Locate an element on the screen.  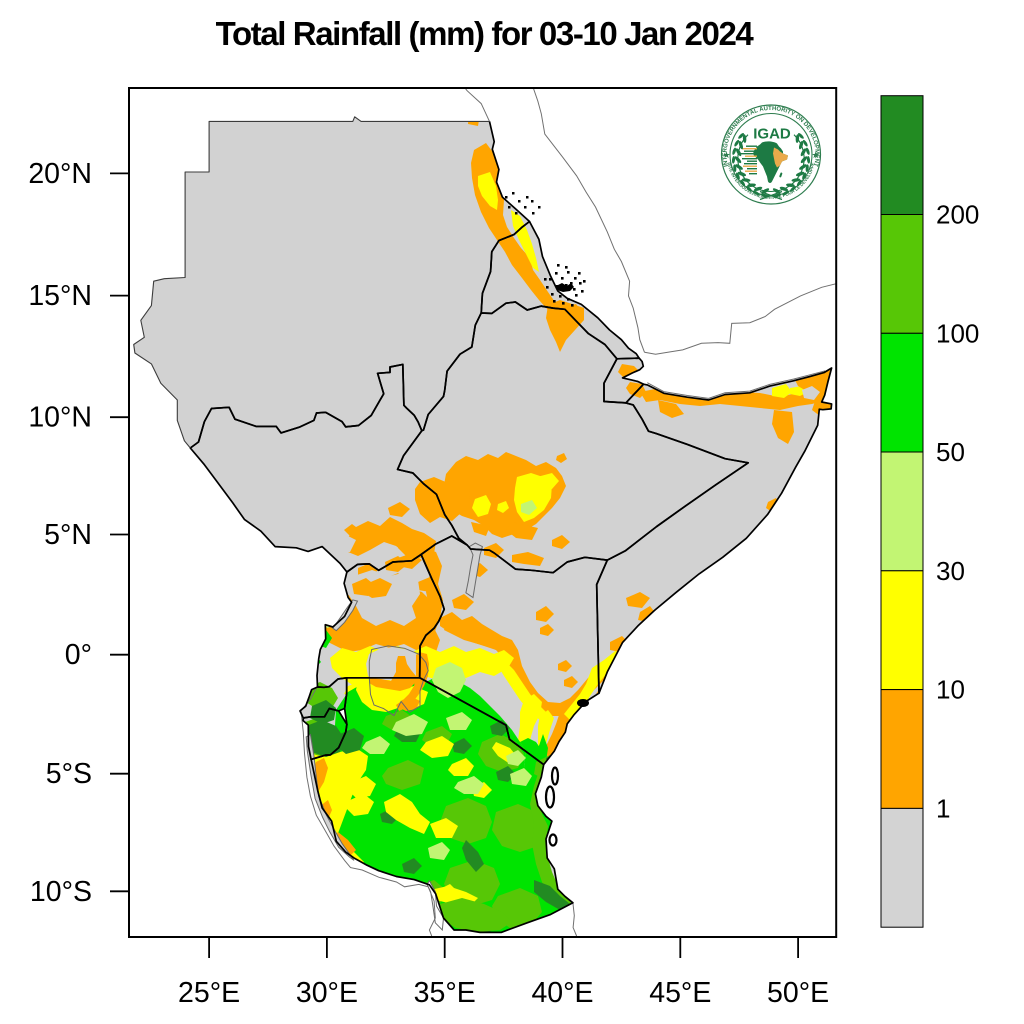
svg-text: 20°N is located at coordinates (60, 174).